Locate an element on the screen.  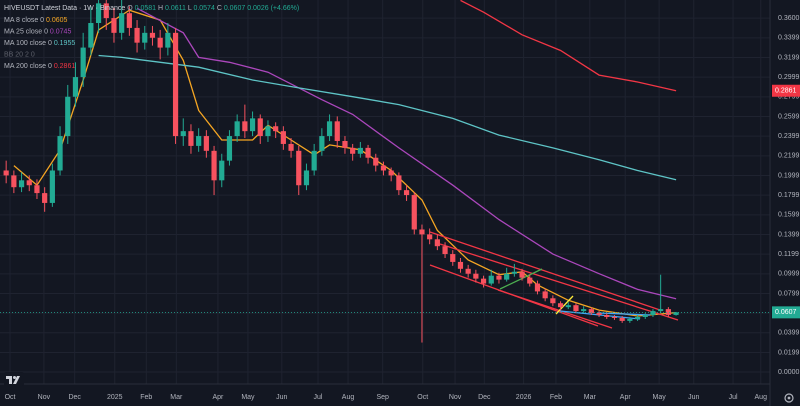
y-tick-label: 0.1799 is located at coordinates (789, 195).